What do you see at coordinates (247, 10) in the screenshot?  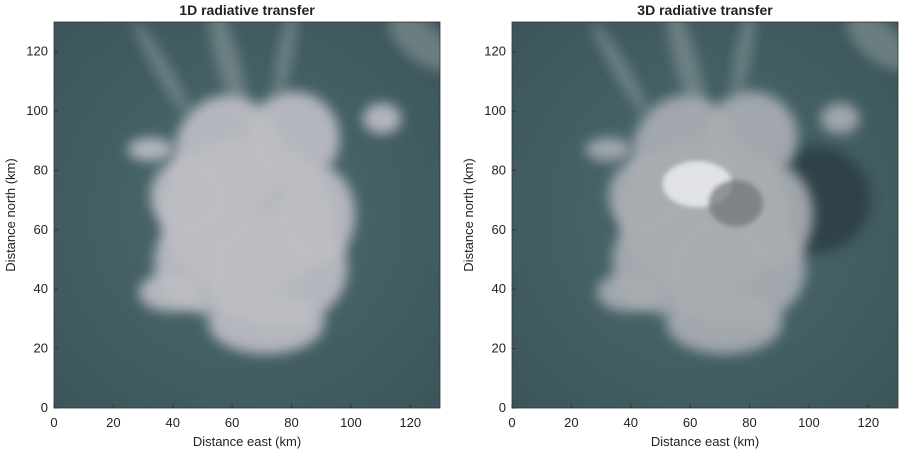 I see `chart-title: 1D radiative transfer` at bounding box center [247, 10].